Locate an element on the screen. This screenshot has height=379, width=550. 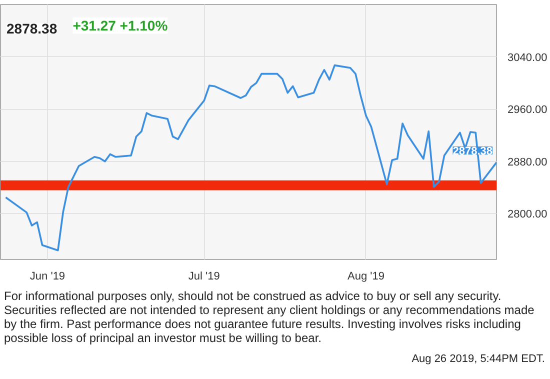
text: 2878.38 is located at coordinates (32, 28).